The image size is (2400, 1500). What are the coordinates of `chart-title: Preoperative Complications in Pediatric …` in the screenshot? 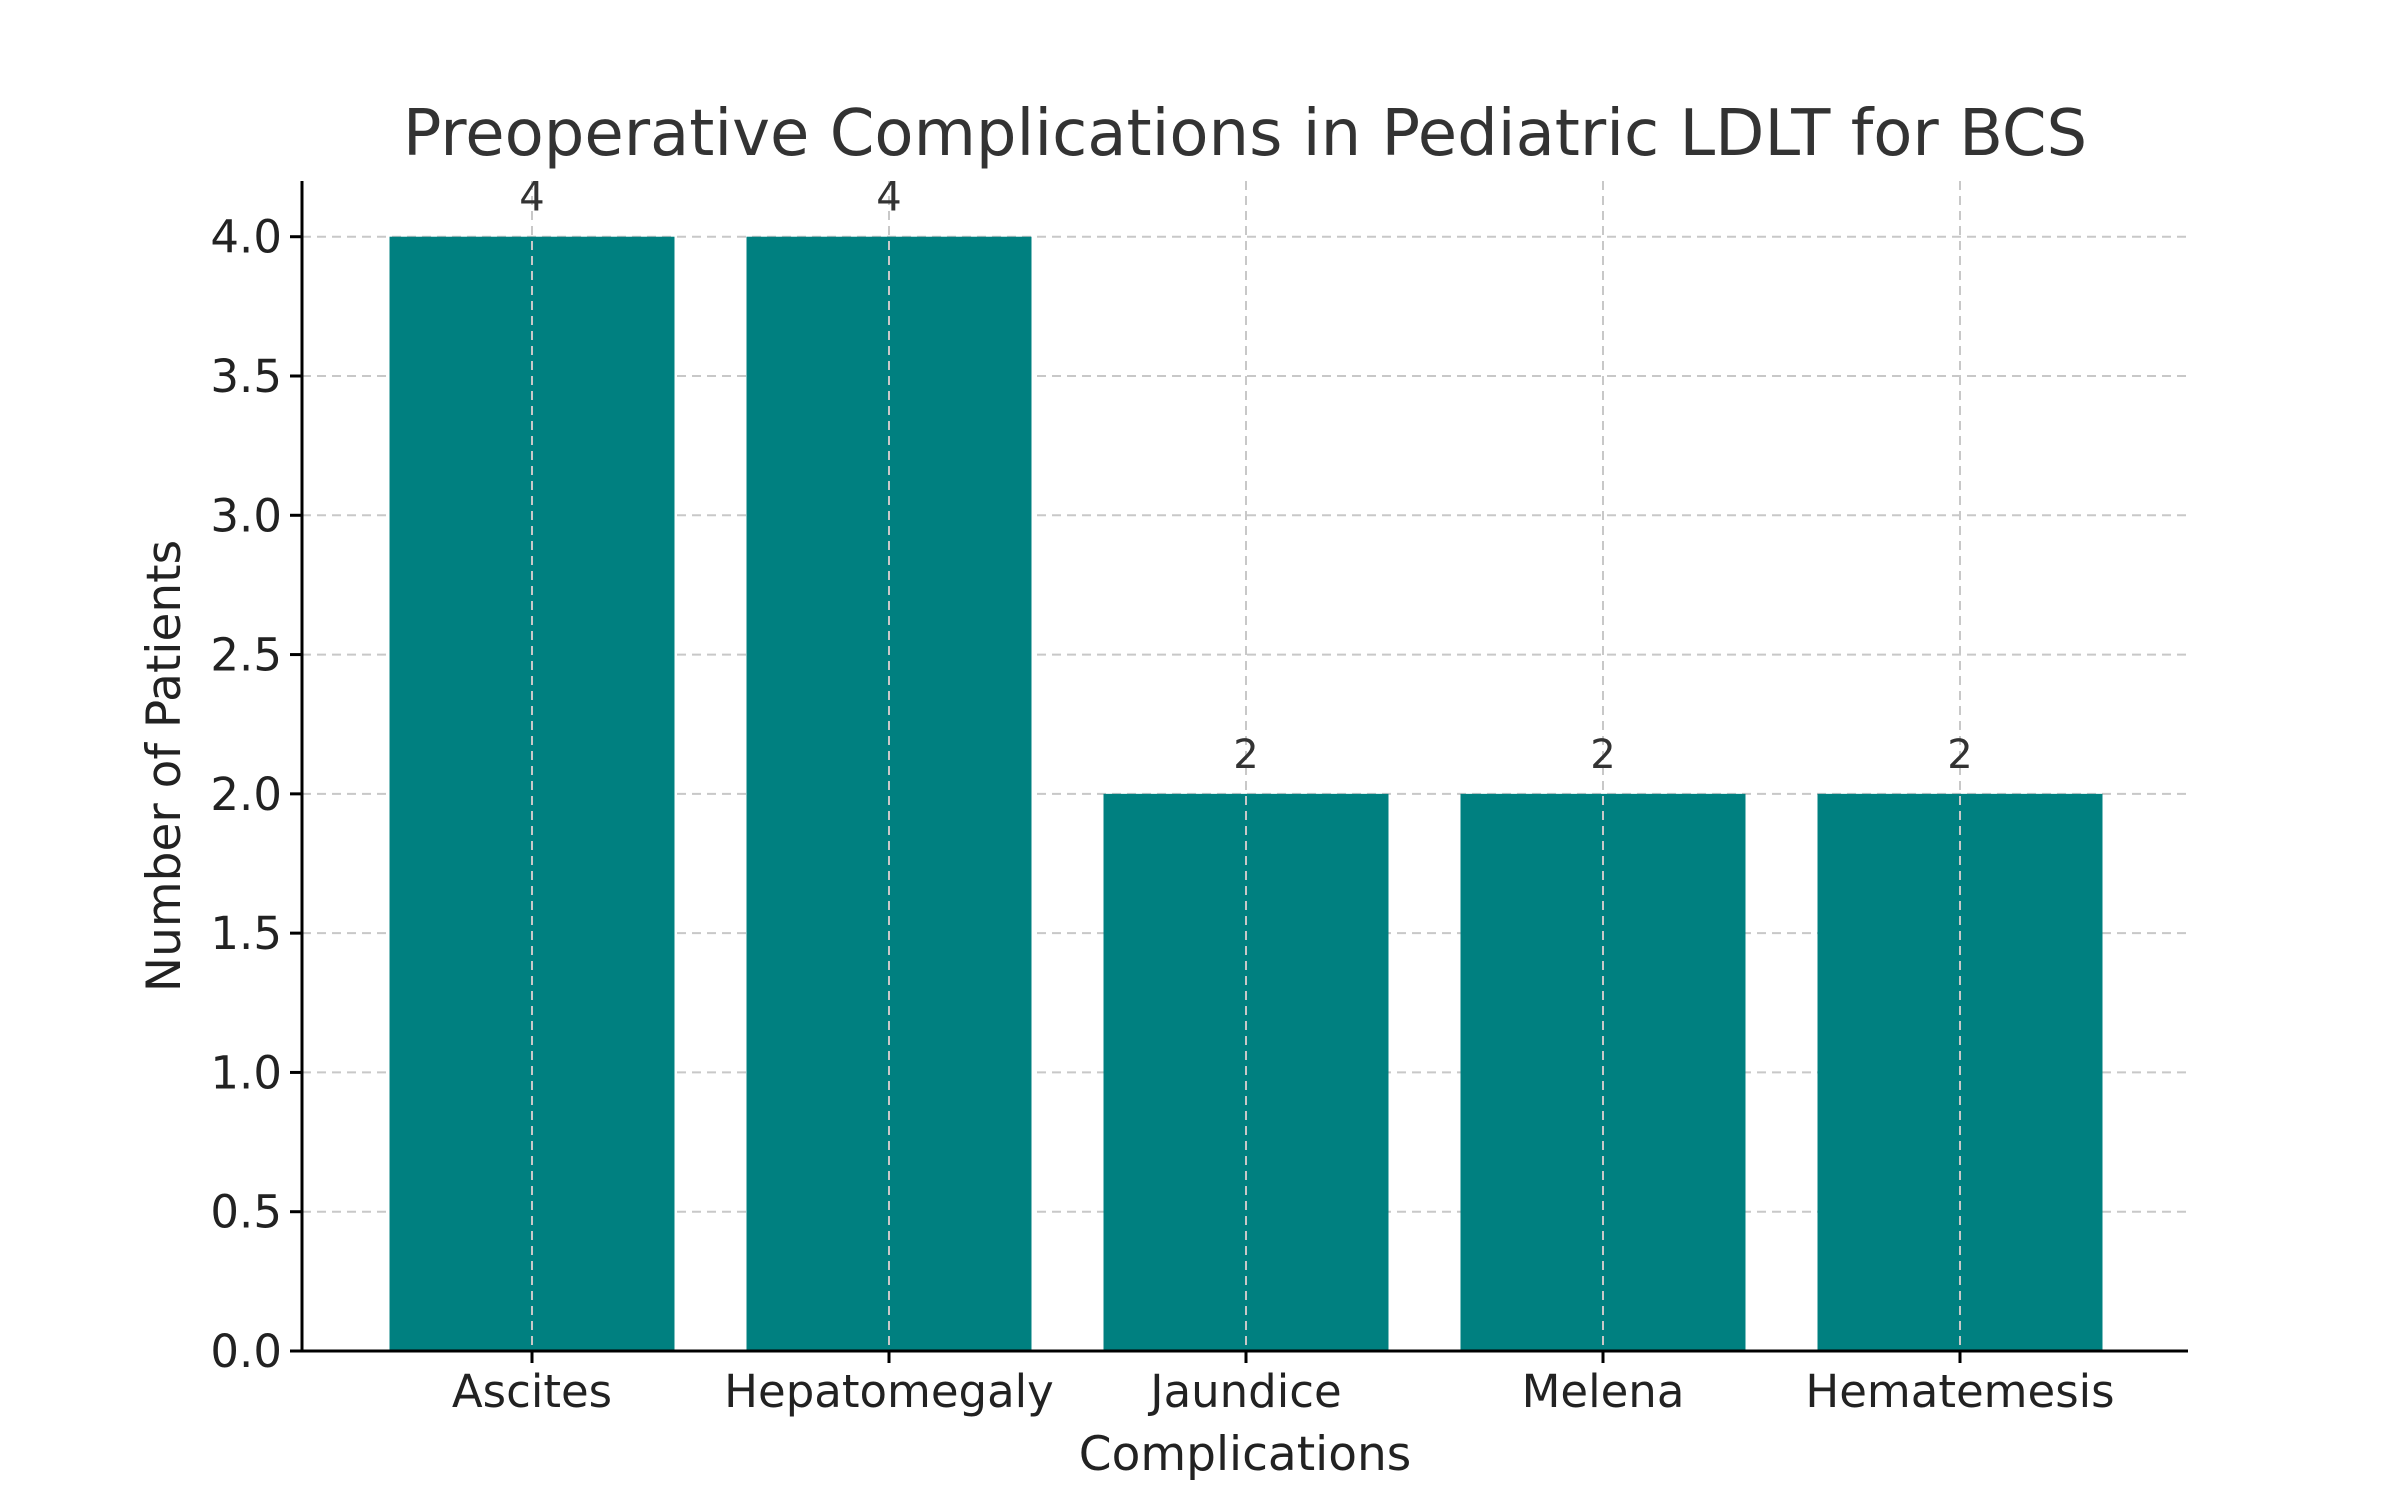 It's located at (1245, 134).